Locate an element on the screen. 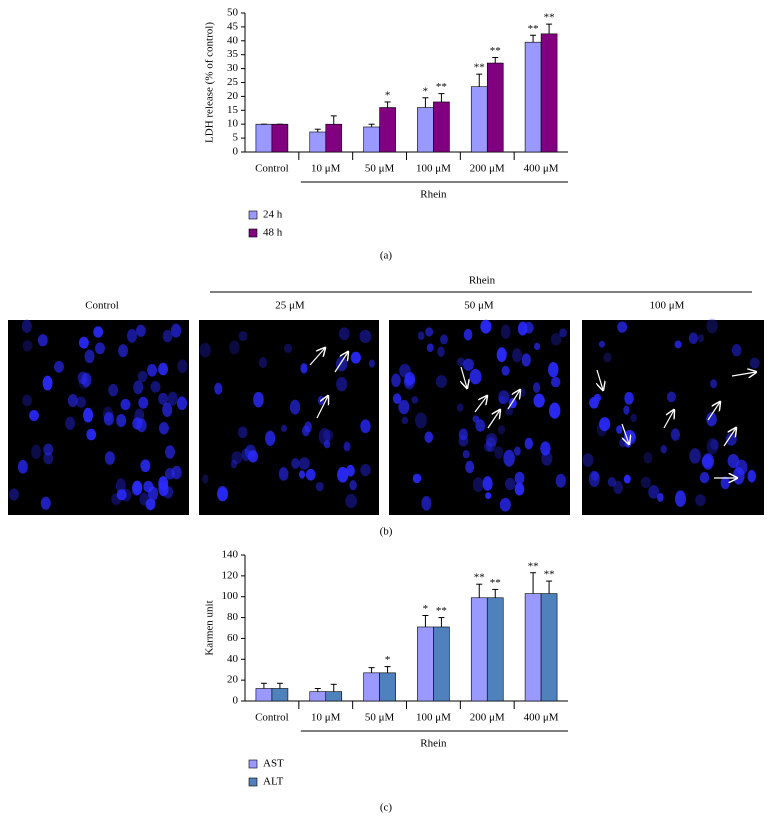 This screenshot has height=823, width=772. x-tick-label: Control is located at coordinates (272, 718).